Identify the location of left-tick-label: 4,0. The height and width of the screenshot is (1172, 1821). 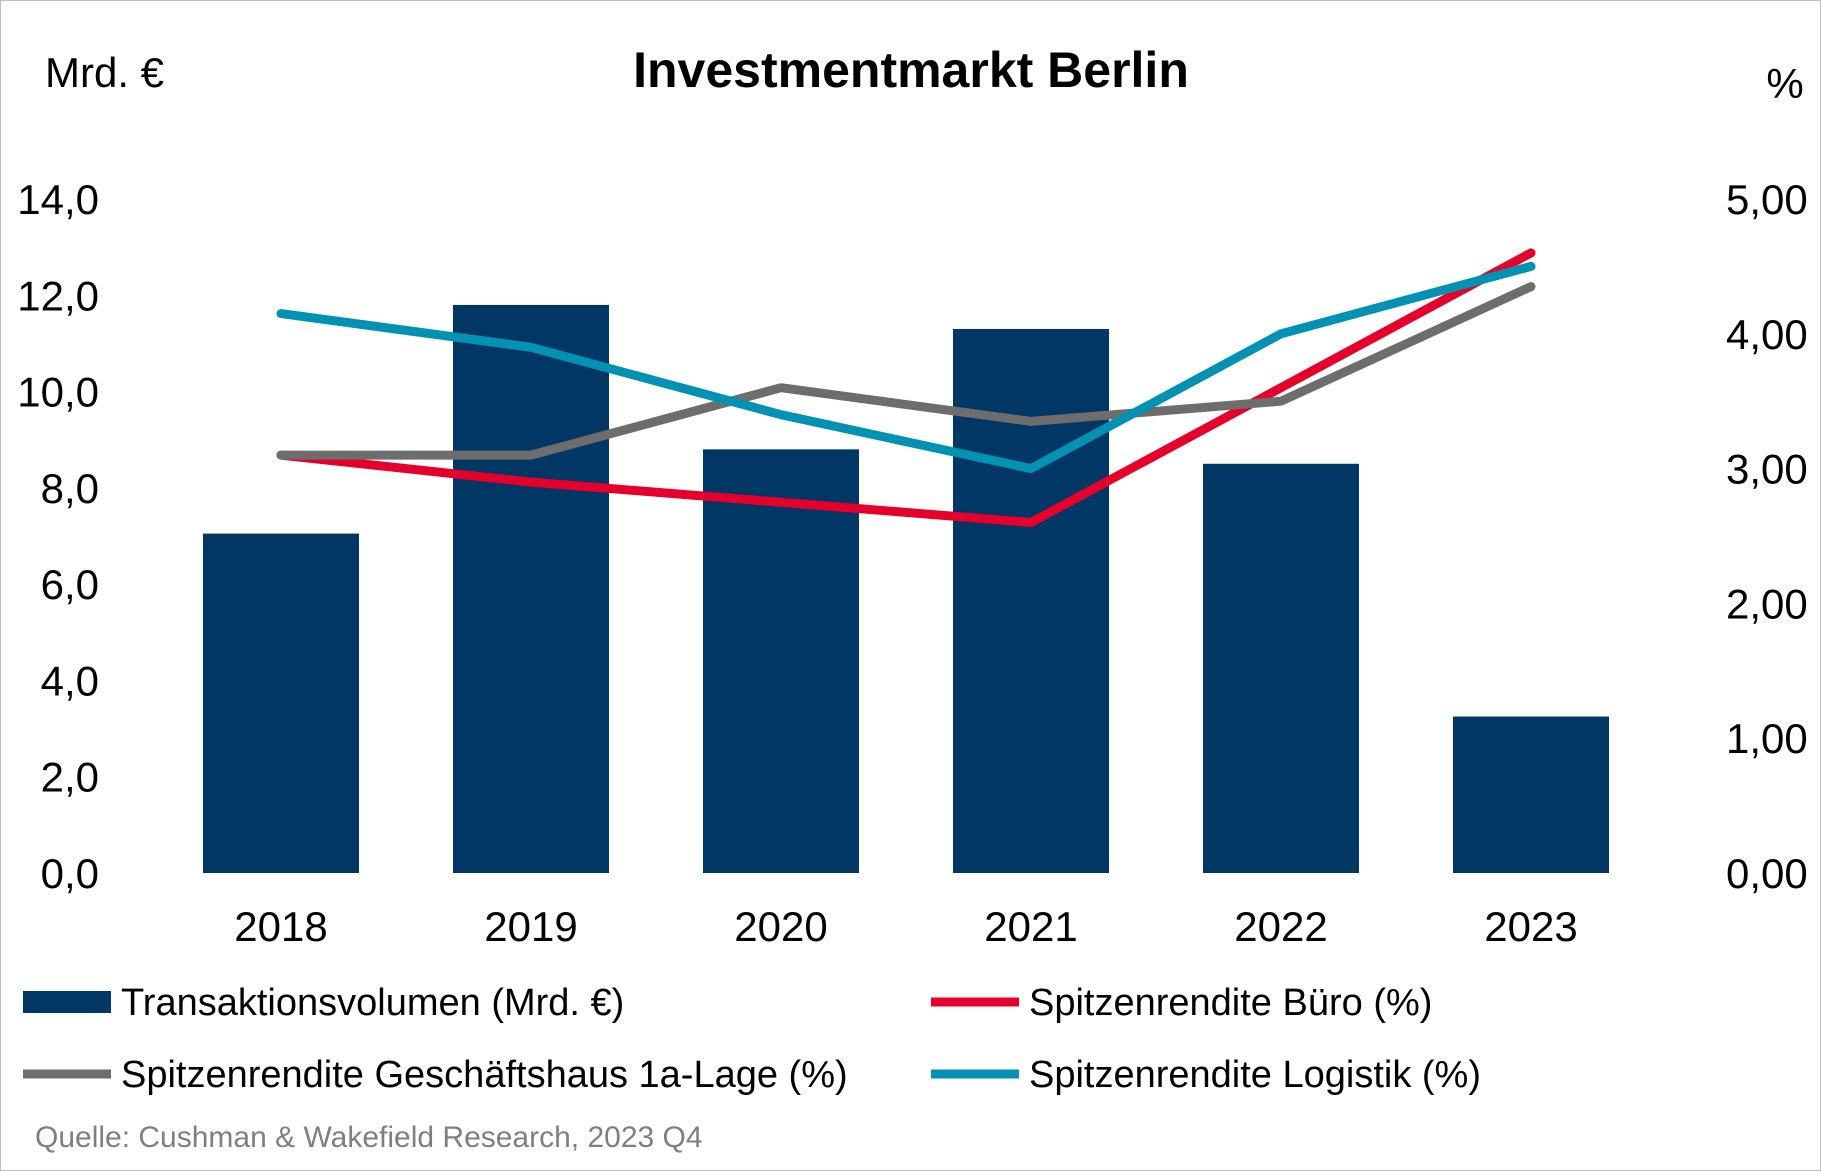
(70, 680).